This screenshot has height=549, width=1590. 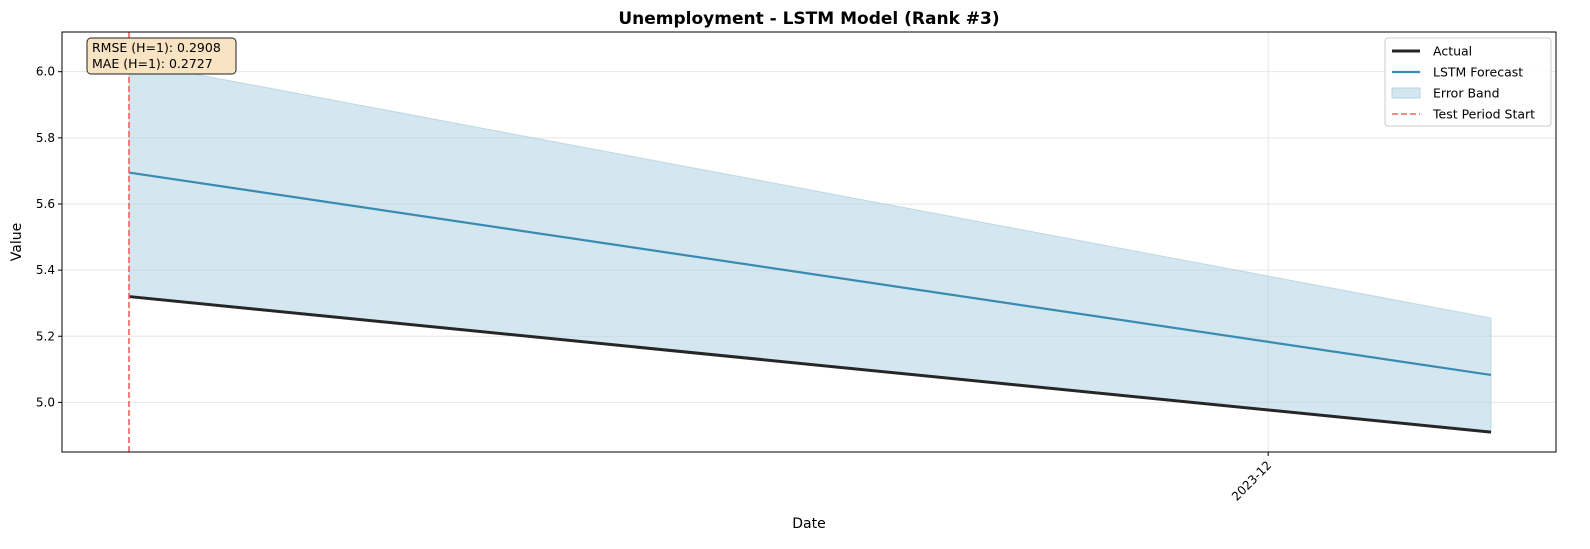 What do you see at coordinates (17, 242) in the screenshot?
I see `y-axis-label: Value` at bounding box center [17, 242].